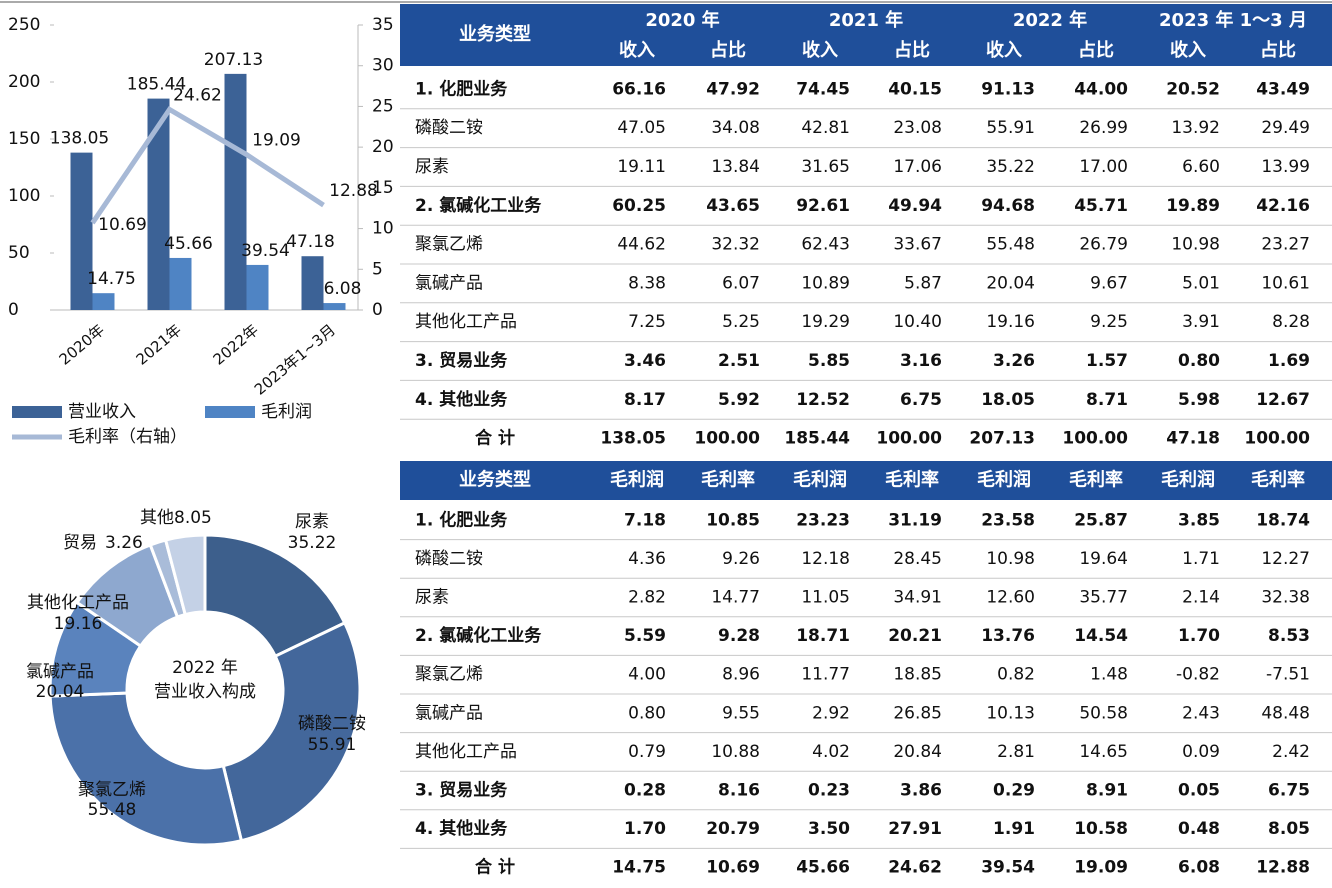  What do you see at coordinates (866, 20) in the screenshot?
I see `header-group: 2021 年` at bounding box center [866, 20].